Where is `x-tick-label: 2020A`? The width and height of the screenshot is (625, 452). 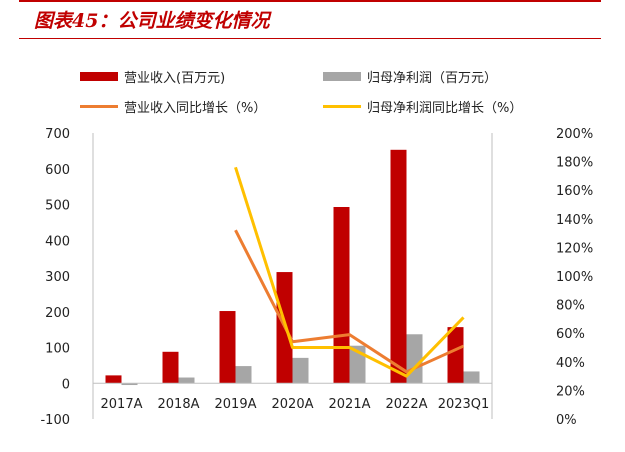
x-tick-label: 2020A is located at coordinates (293, 404).